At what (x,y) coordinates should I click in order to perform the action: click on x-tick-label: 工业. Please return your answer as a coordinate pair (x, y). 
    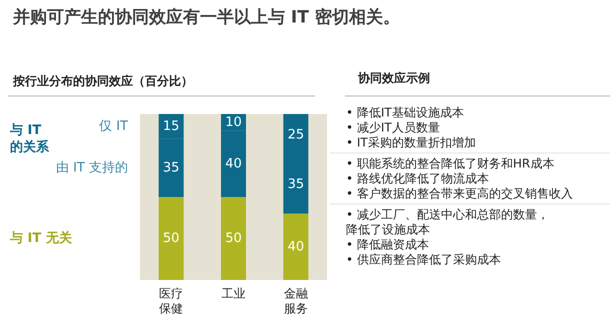
    Looking at the image, I should click on (234, 293).